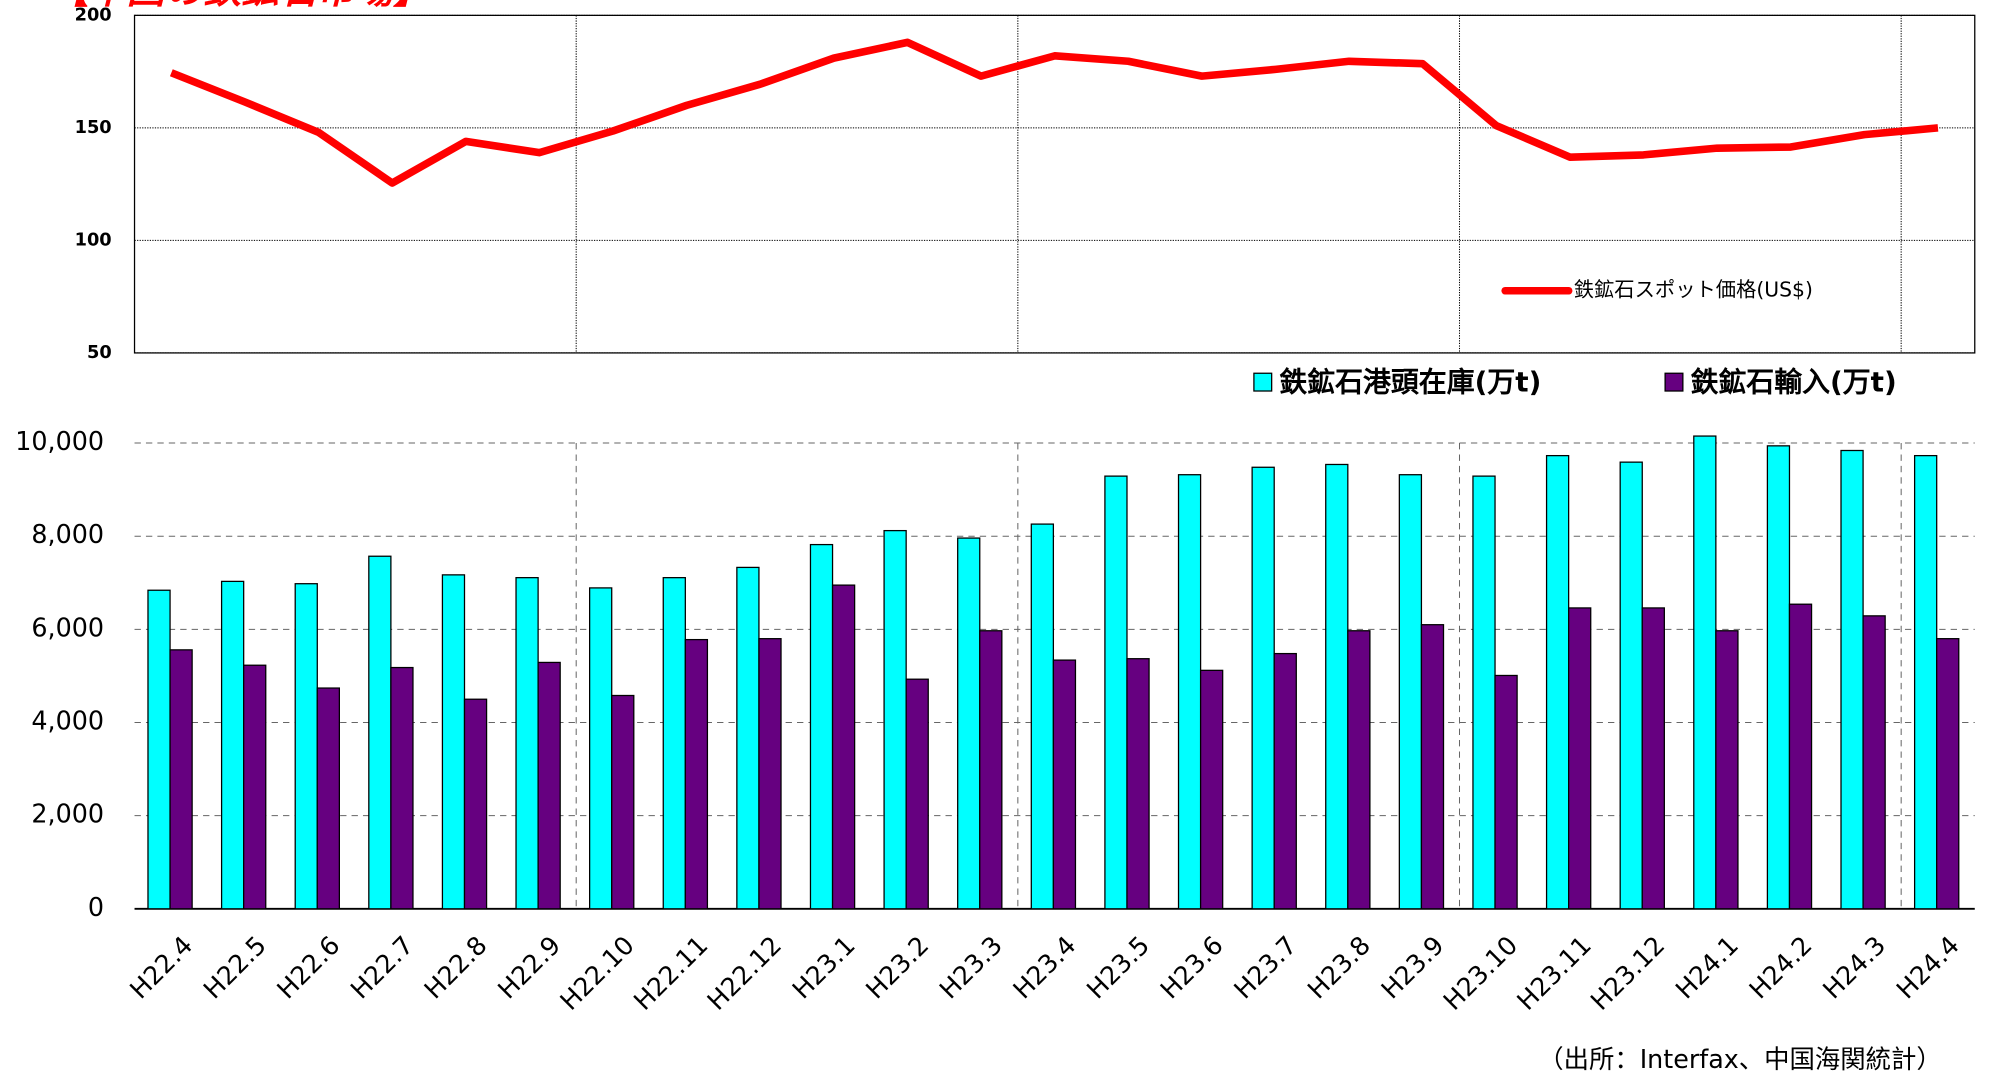 The height and width of the screenshot is (1079, 1990). What do you see at coordinates (744, 973) in the screenshot?
I see `x-tick-label: H22.12` at bounding box center [744, 973].